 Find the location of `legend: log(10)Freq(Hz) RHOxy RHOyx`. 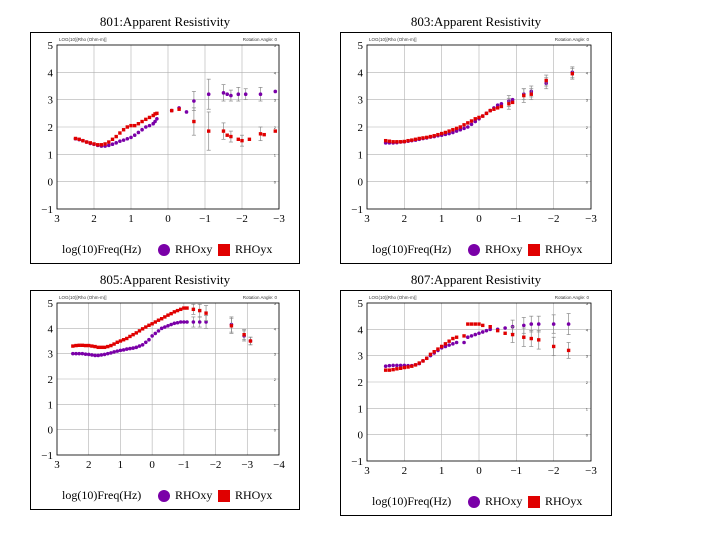

legend: log(10)Freq(Hz) RHOxy RHOyx is located at coordinates (165, 496).